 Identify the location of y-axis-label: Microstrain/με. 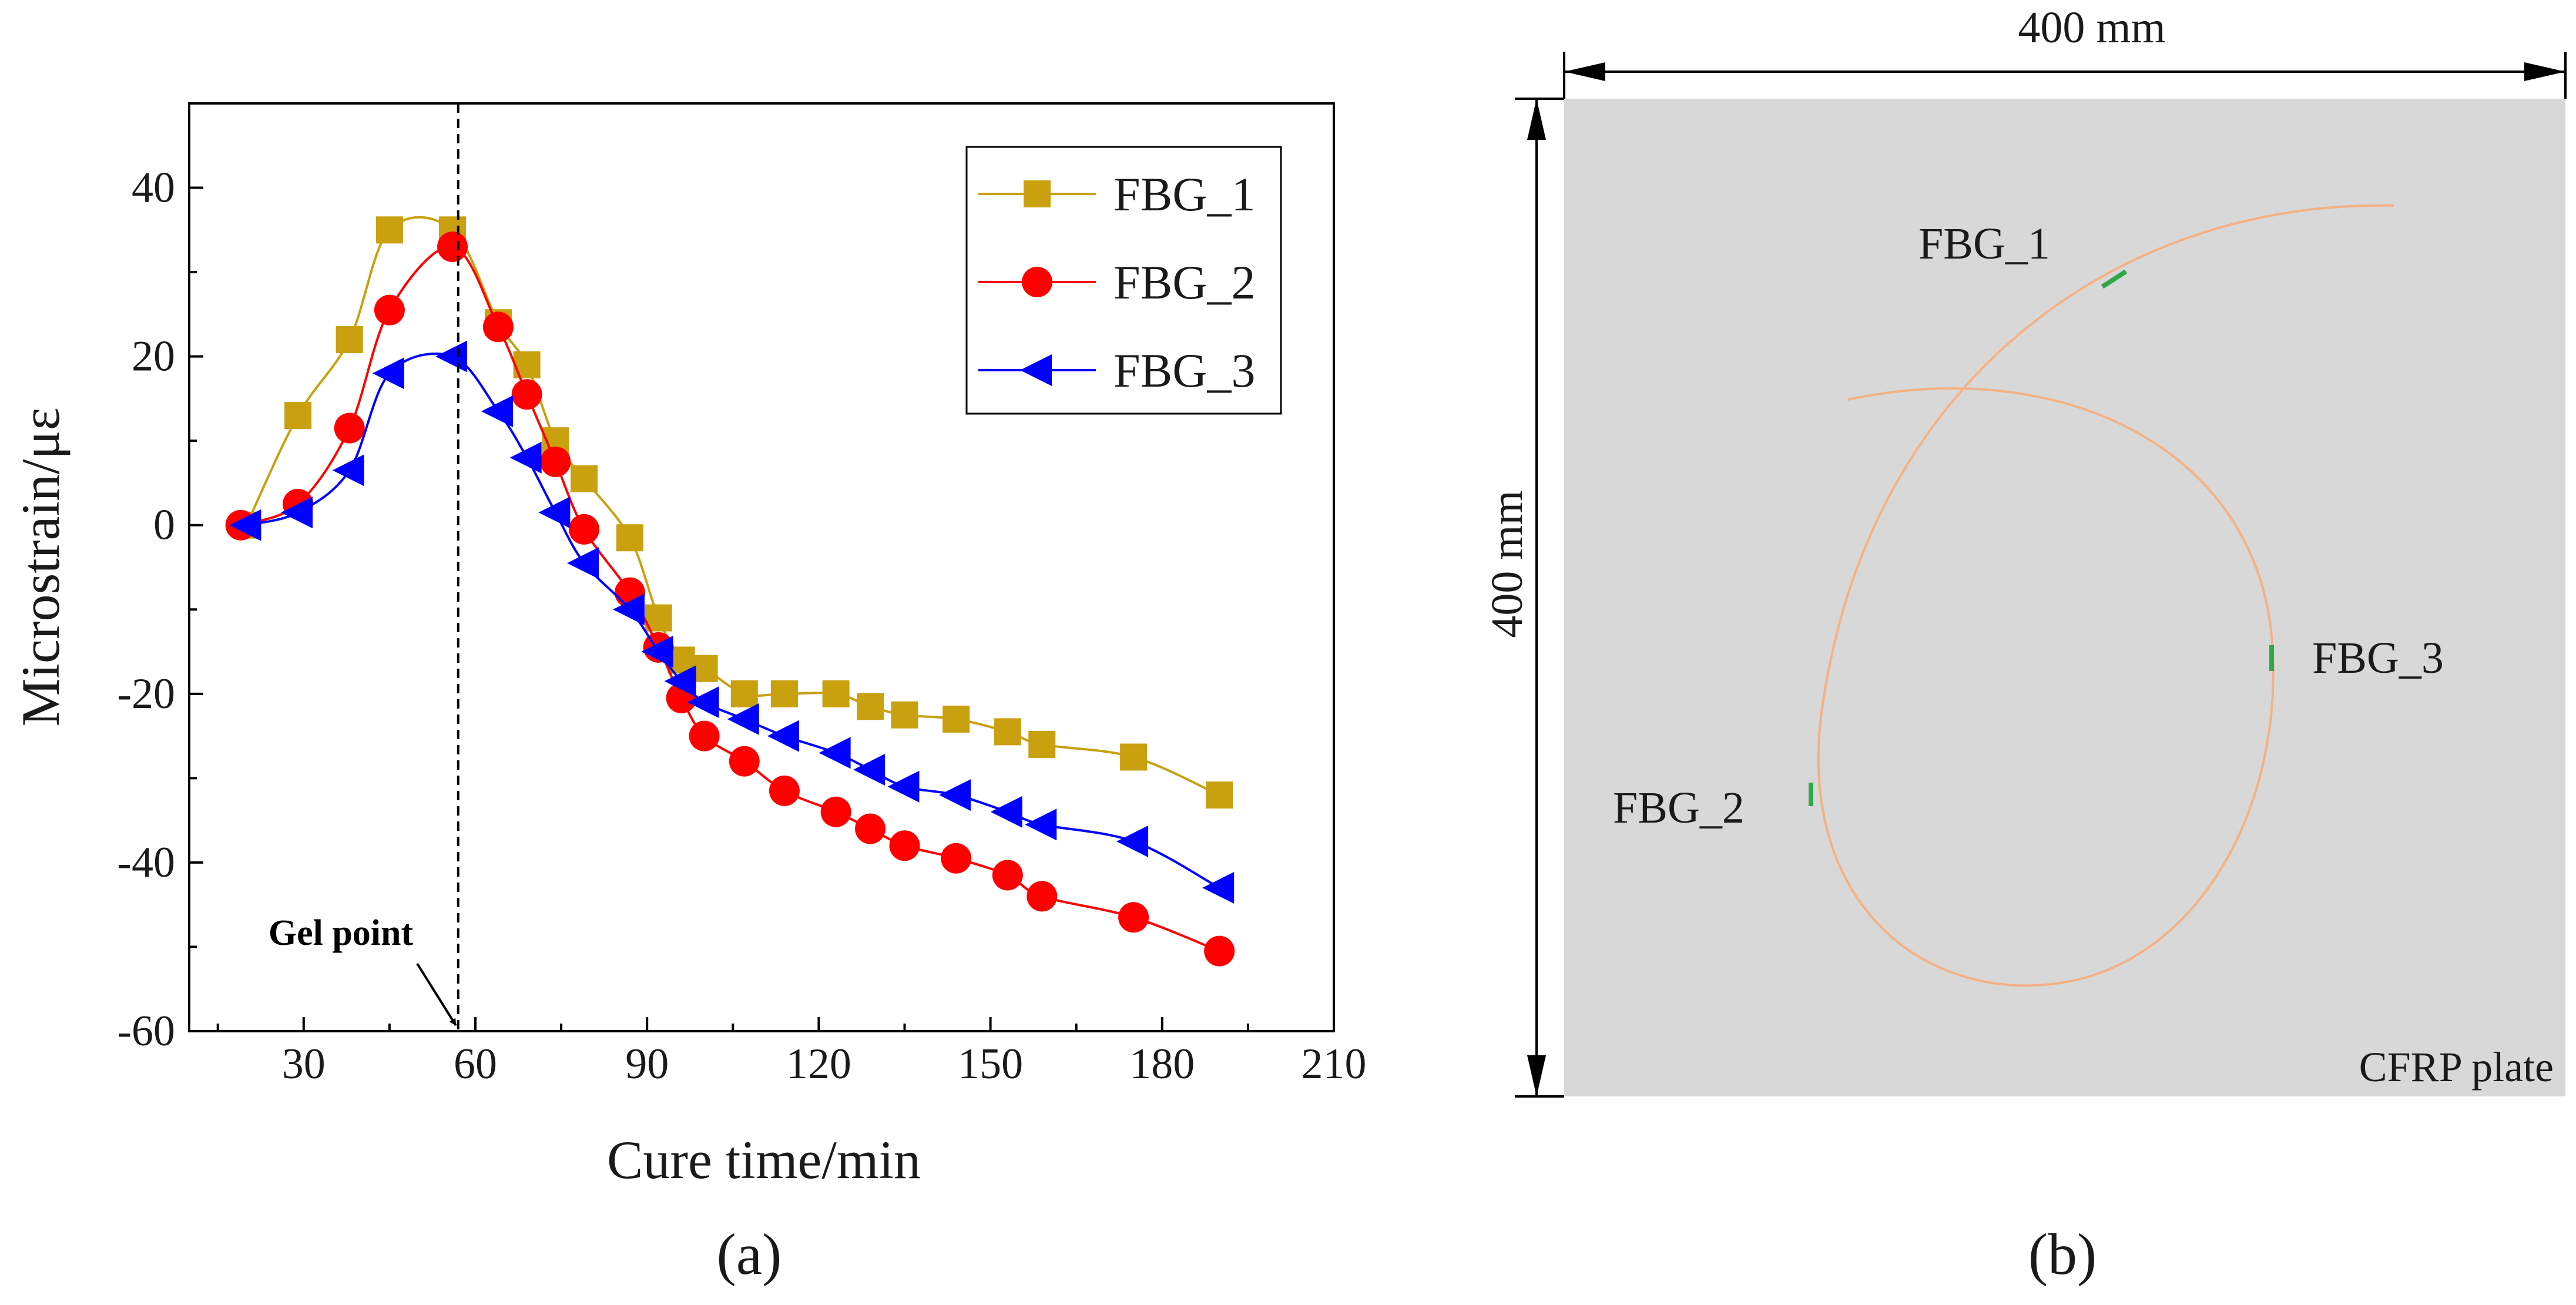
(41, 567).